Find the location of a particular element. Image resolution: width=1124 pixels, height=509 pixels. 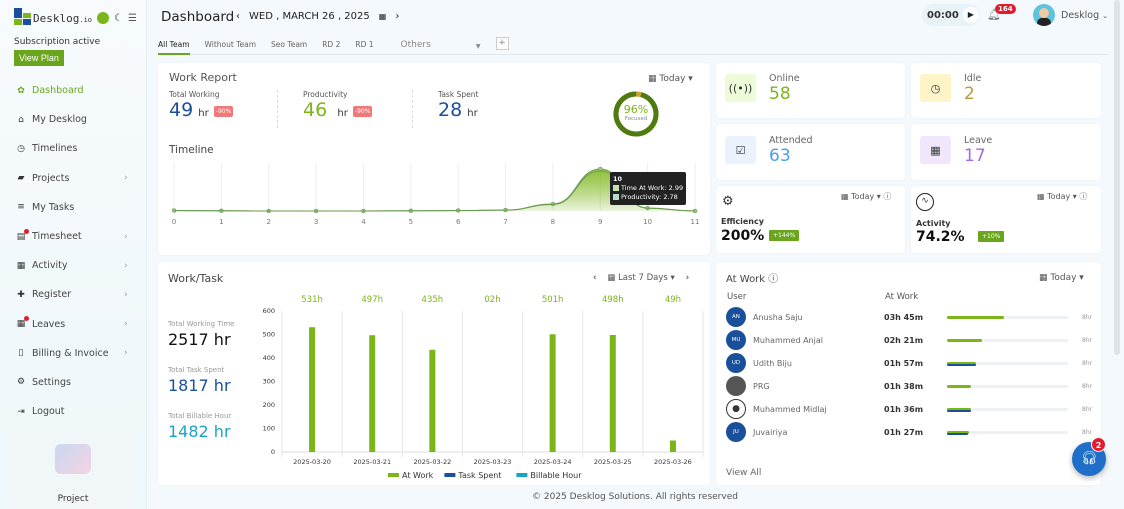

user-menu: Desklog ⌄ is located at coordinates (1084, 15).